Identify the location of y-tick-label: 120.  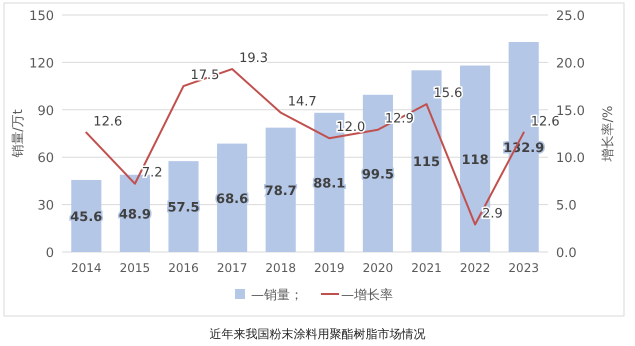
(41, 64).